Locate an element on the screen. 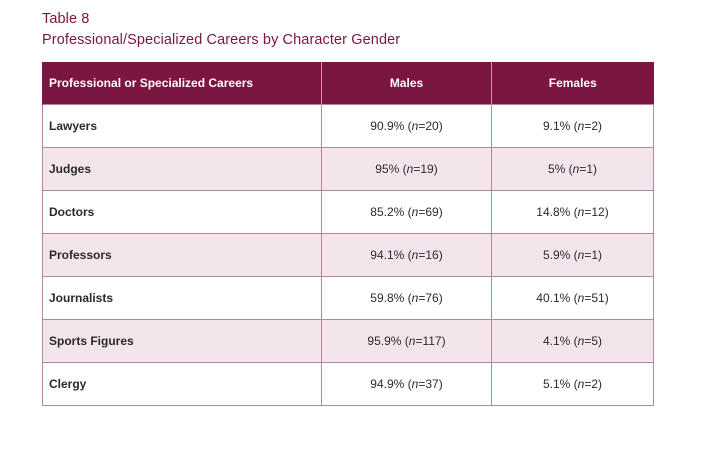 This screenshot has width=710, height=456. career-label: Doctors is located at coordinates (182, 212).